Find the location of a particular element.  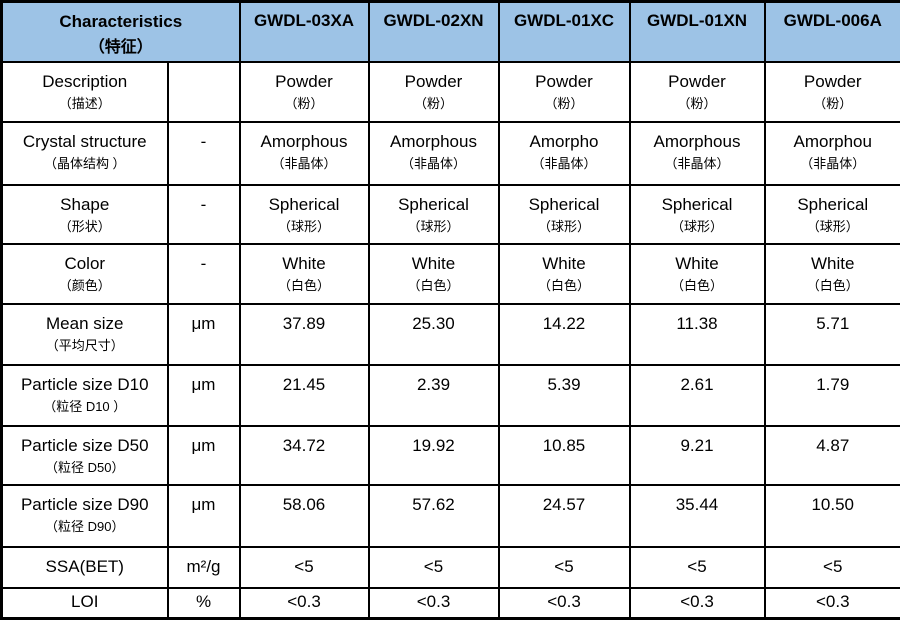

row-unit-text: μm is located at coordinates (204, 385).